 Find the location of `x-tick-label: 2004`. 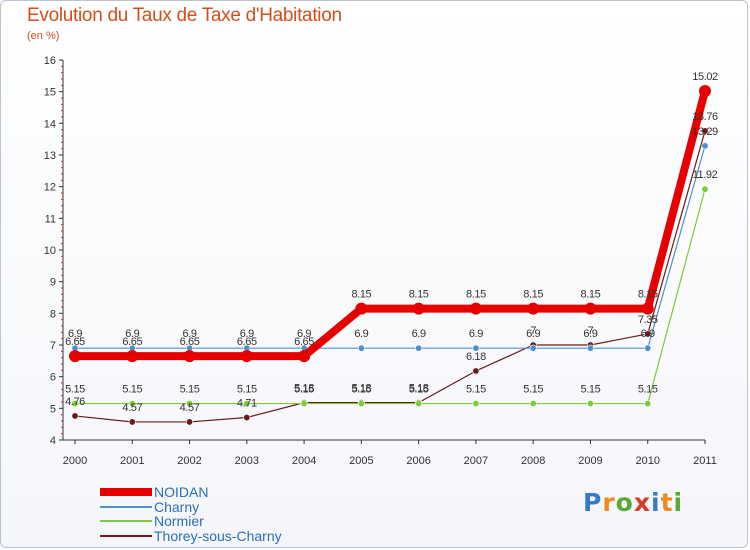

x-tick-label: 2004 is located at coordinates (304, 461).